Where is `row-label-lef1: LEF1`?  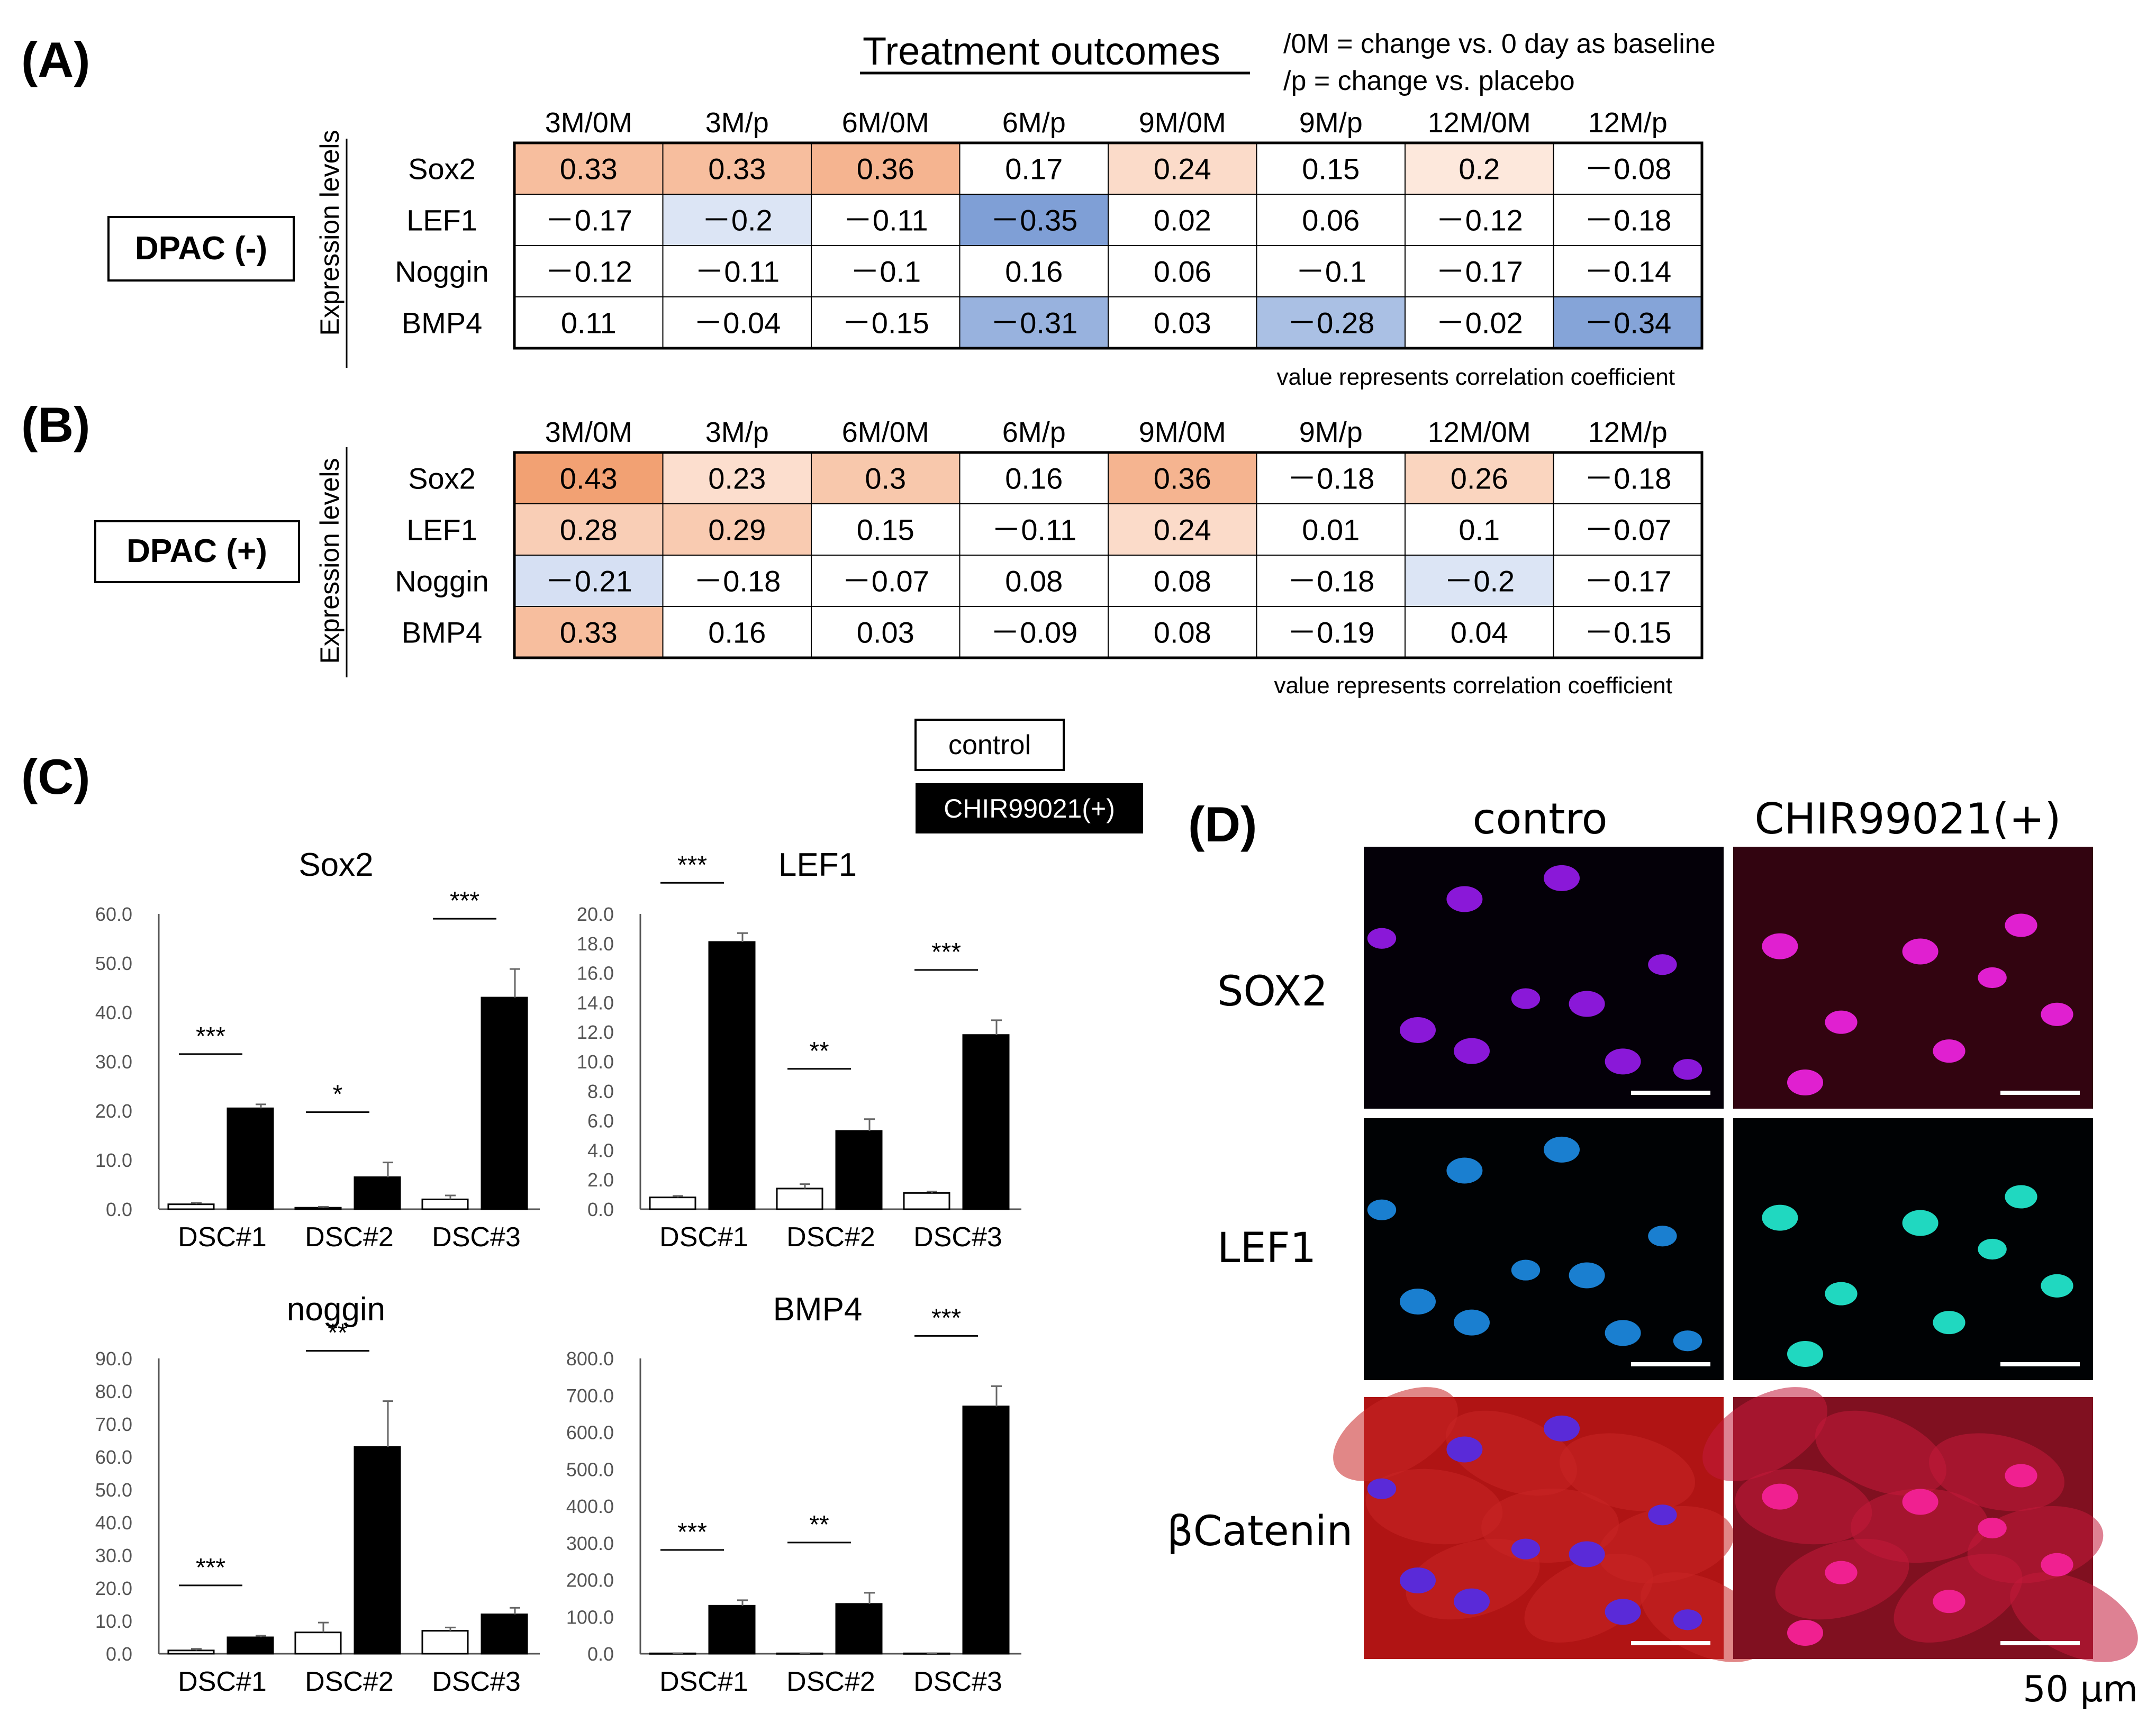
row-label-lef1: LEF1 is located at coordinates (1266, 1248).